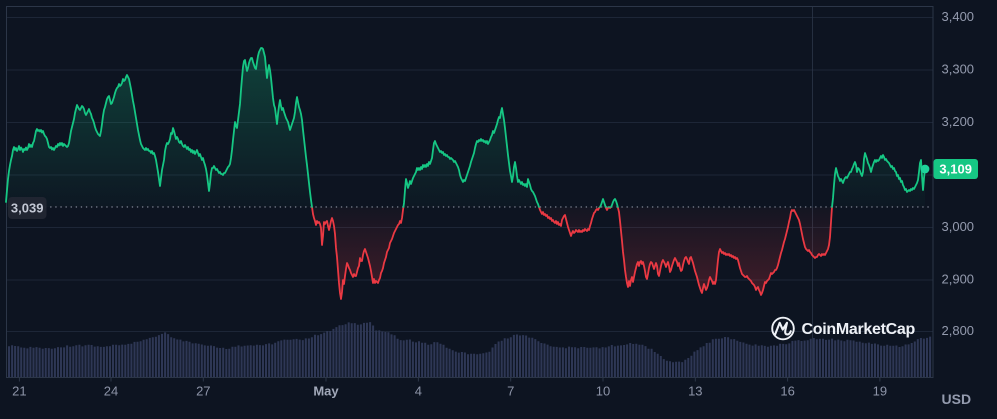 Image resolution: width=997 pixels, height=419 pixels. I want to click on svg-text: 16, so click(787, 390).